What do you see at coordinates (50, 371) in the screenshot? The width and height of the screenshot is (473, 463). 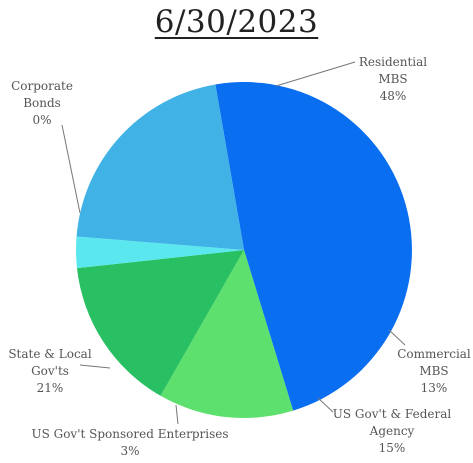 I see `slice-label: State & Local Gov'ts 21%` at bounding box center [50, 371].